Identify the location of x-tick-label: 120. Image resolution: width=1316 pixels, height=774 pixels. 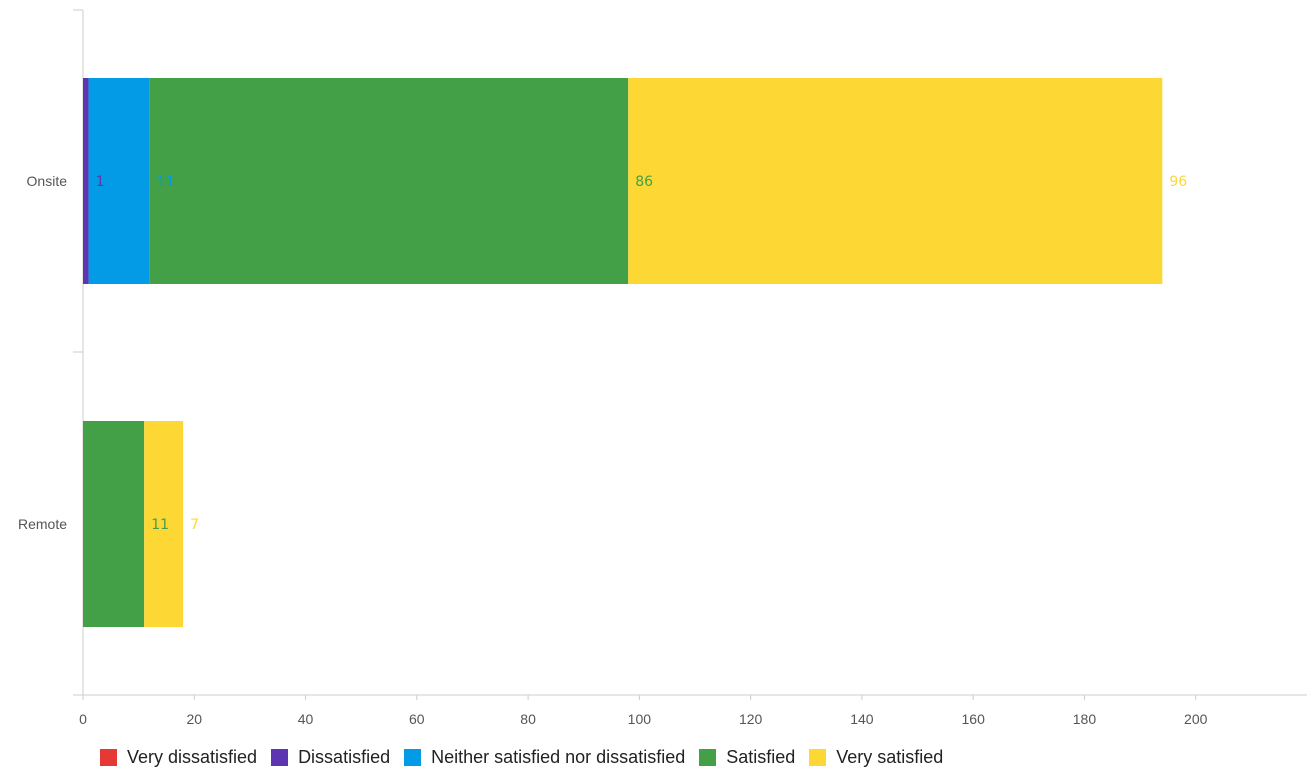
(751, 719).